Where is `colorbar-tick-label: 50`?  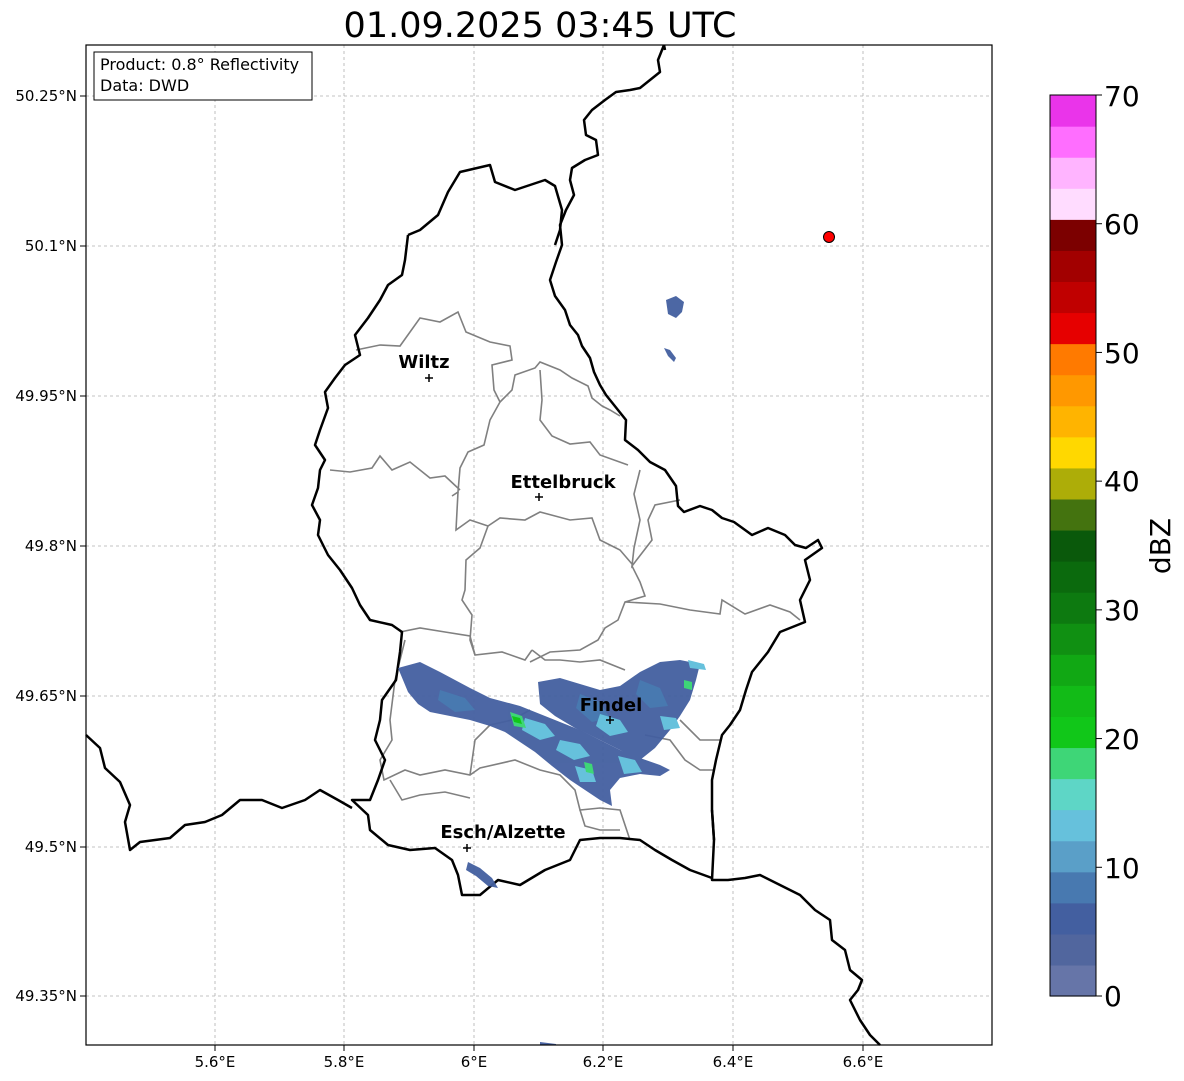
colorbar-tick-label: 50 is located at coordinates (1122, 353).